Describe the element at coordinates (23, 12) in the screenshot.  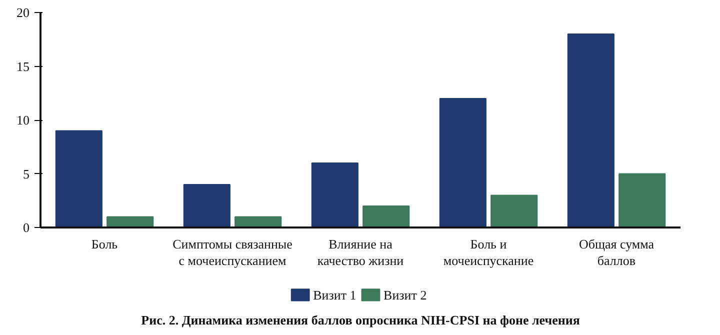
I see `y-tick-label: 20` at that location.